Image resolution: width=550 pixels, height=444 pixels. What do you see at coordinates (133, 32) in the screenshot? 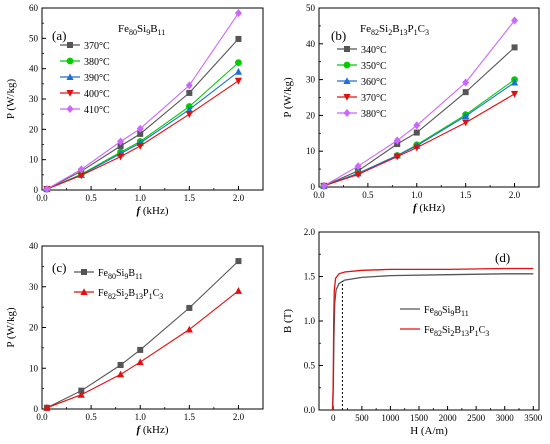
I see `subscript: 80` at bounding box center [133, 32].